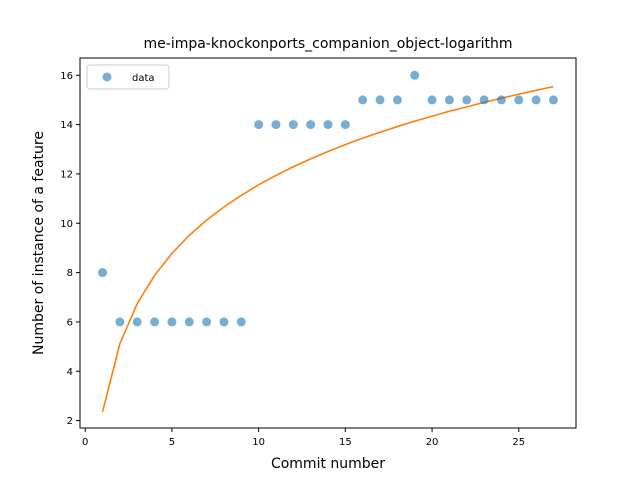 The width and height of the screenshot is (640, 480). I want to click on y-axis: 2 4 6 8 10 12 14 16, so click(70, 249).